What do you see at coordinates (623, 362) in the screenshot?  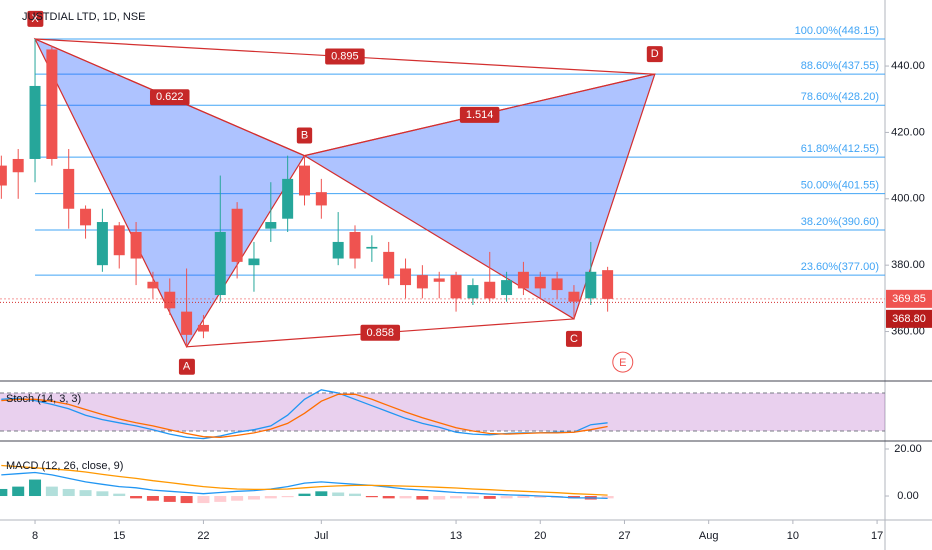 I see `projection-point` at bounding box center [623, 362].